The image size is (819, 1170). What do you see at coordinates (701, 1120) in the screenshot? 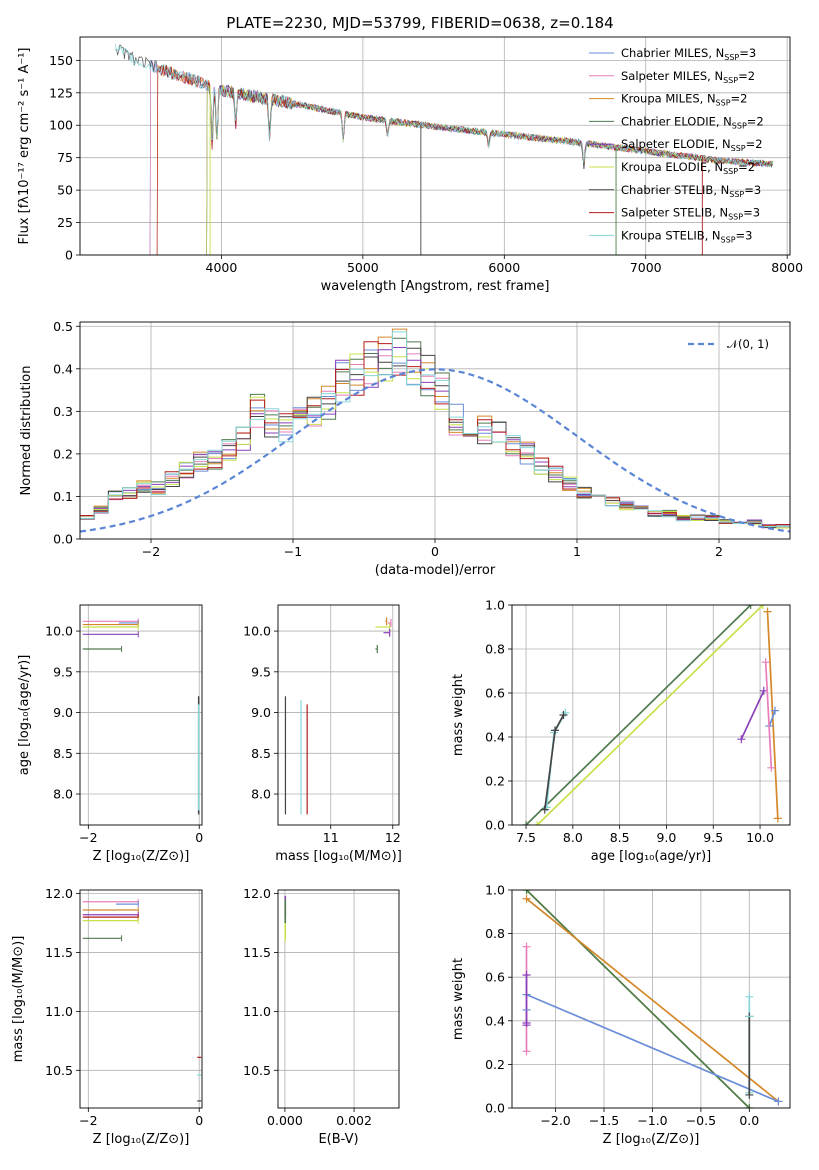
I see `tick-label-x: −0.5` at bounding box center [701, 1120].